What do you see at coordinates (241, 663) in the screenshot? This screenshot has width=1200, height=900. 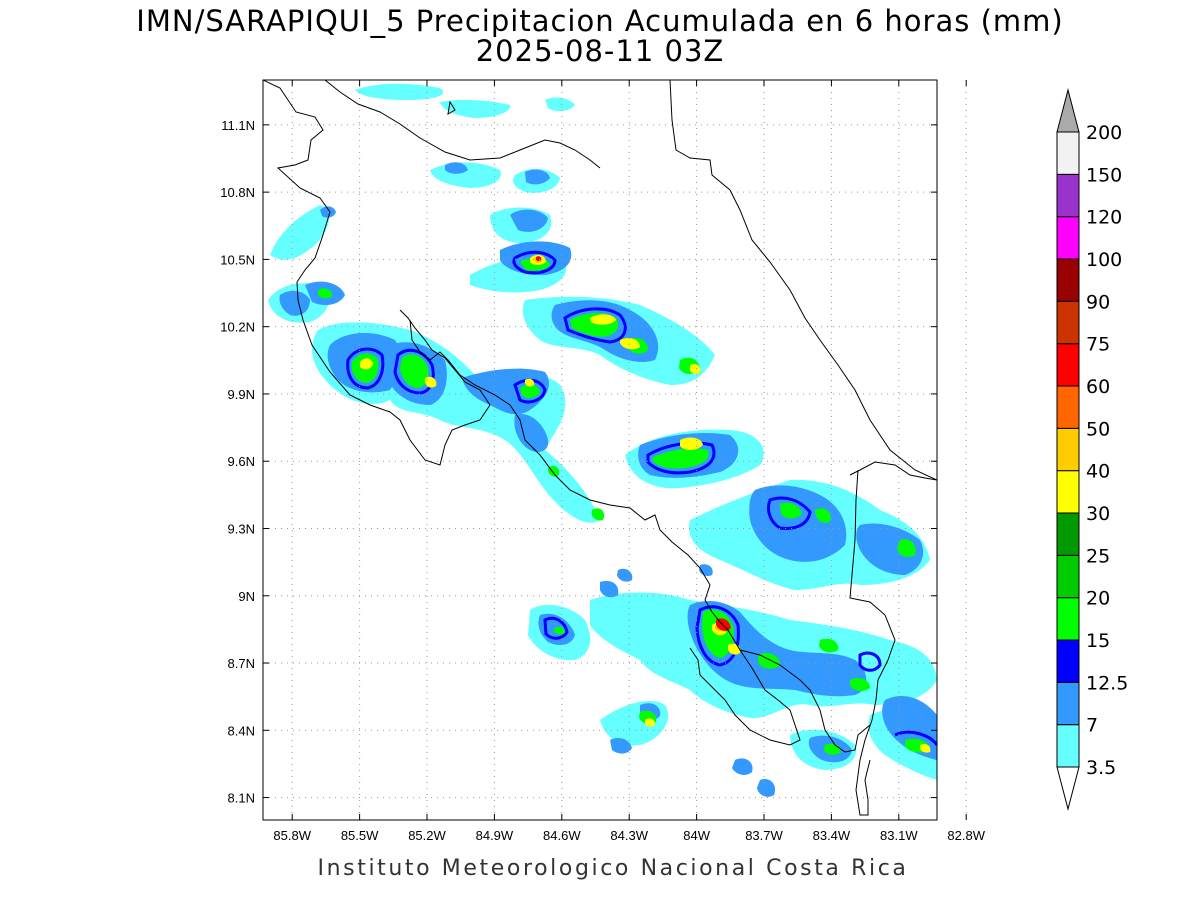 I see `lat-tick-label: 8.7N` at bounding box center [241, 663].